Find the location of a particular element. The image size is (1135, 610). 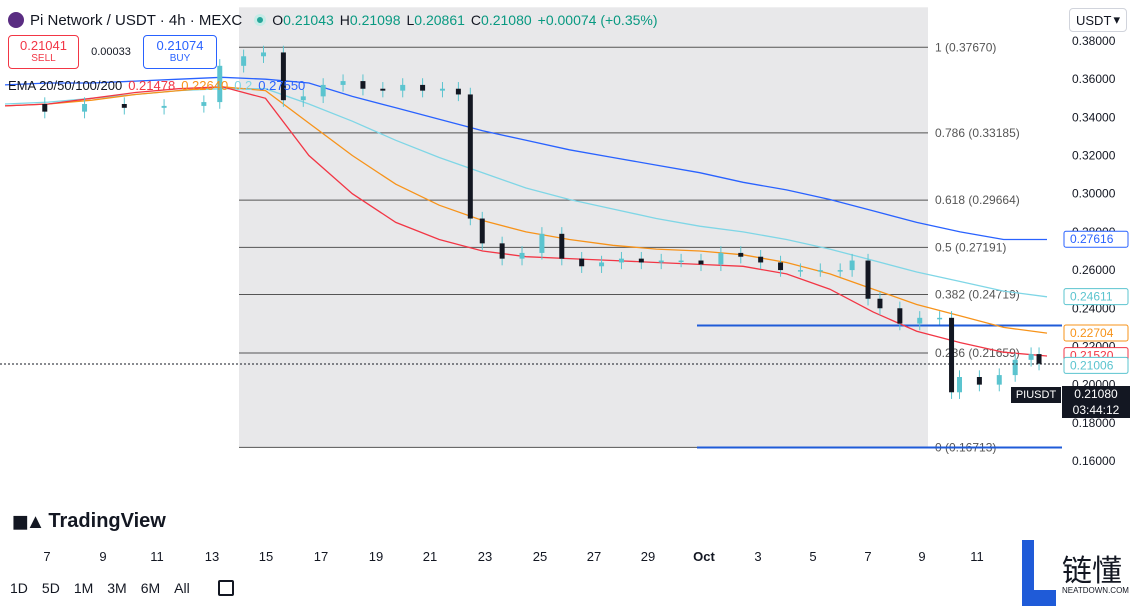

y-tick-label: 0.18000 is located at coordinates (1094, 423).